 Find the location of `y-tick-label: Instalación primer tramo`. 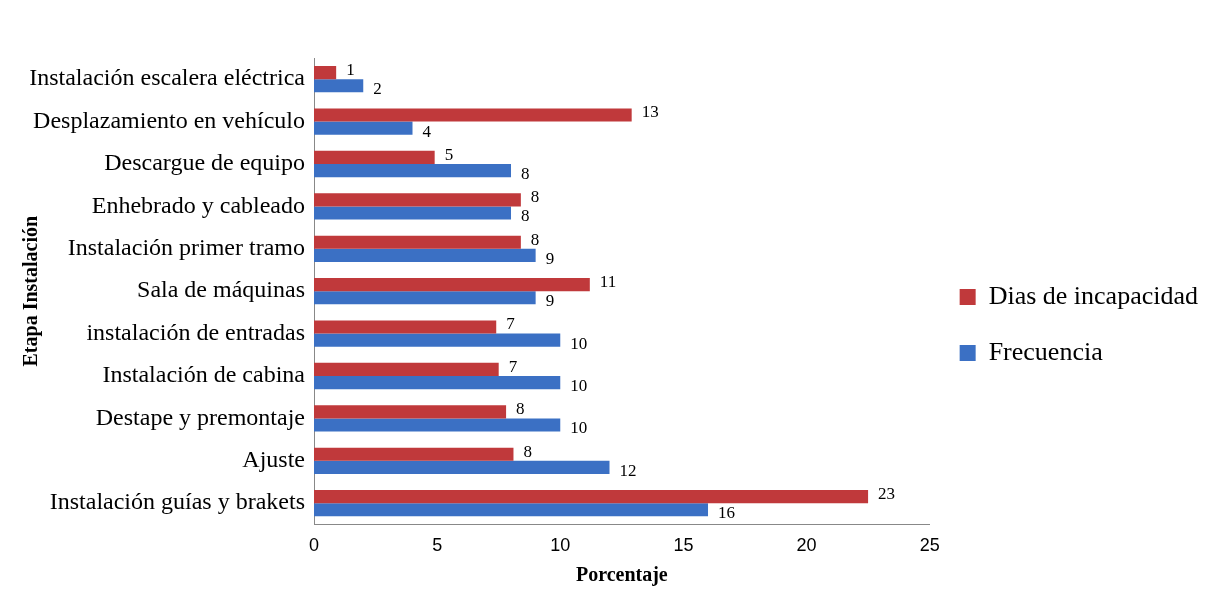

y-tick-label: Instalación primer tramo is located at coordinates (186, 247).